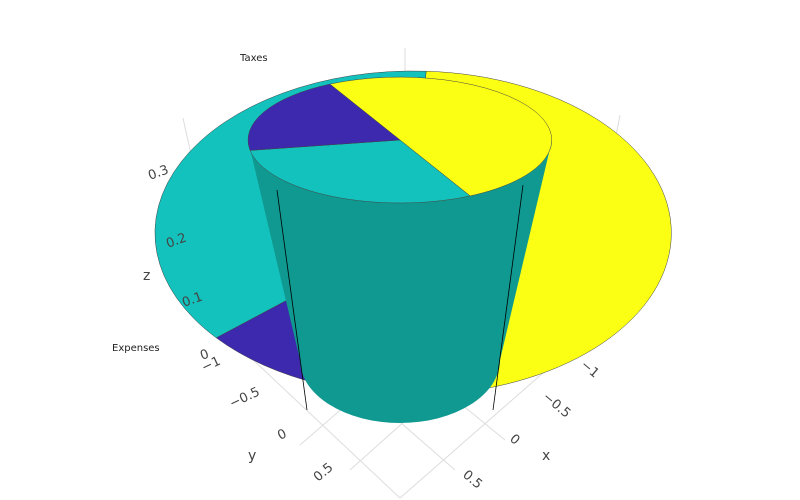 The width and height of the screenshot is (800, 500). What do you see at coordinates (471, 480) in the screenshot?
I see `x-tick-label: 0.5` at bounding box center [471, 480].